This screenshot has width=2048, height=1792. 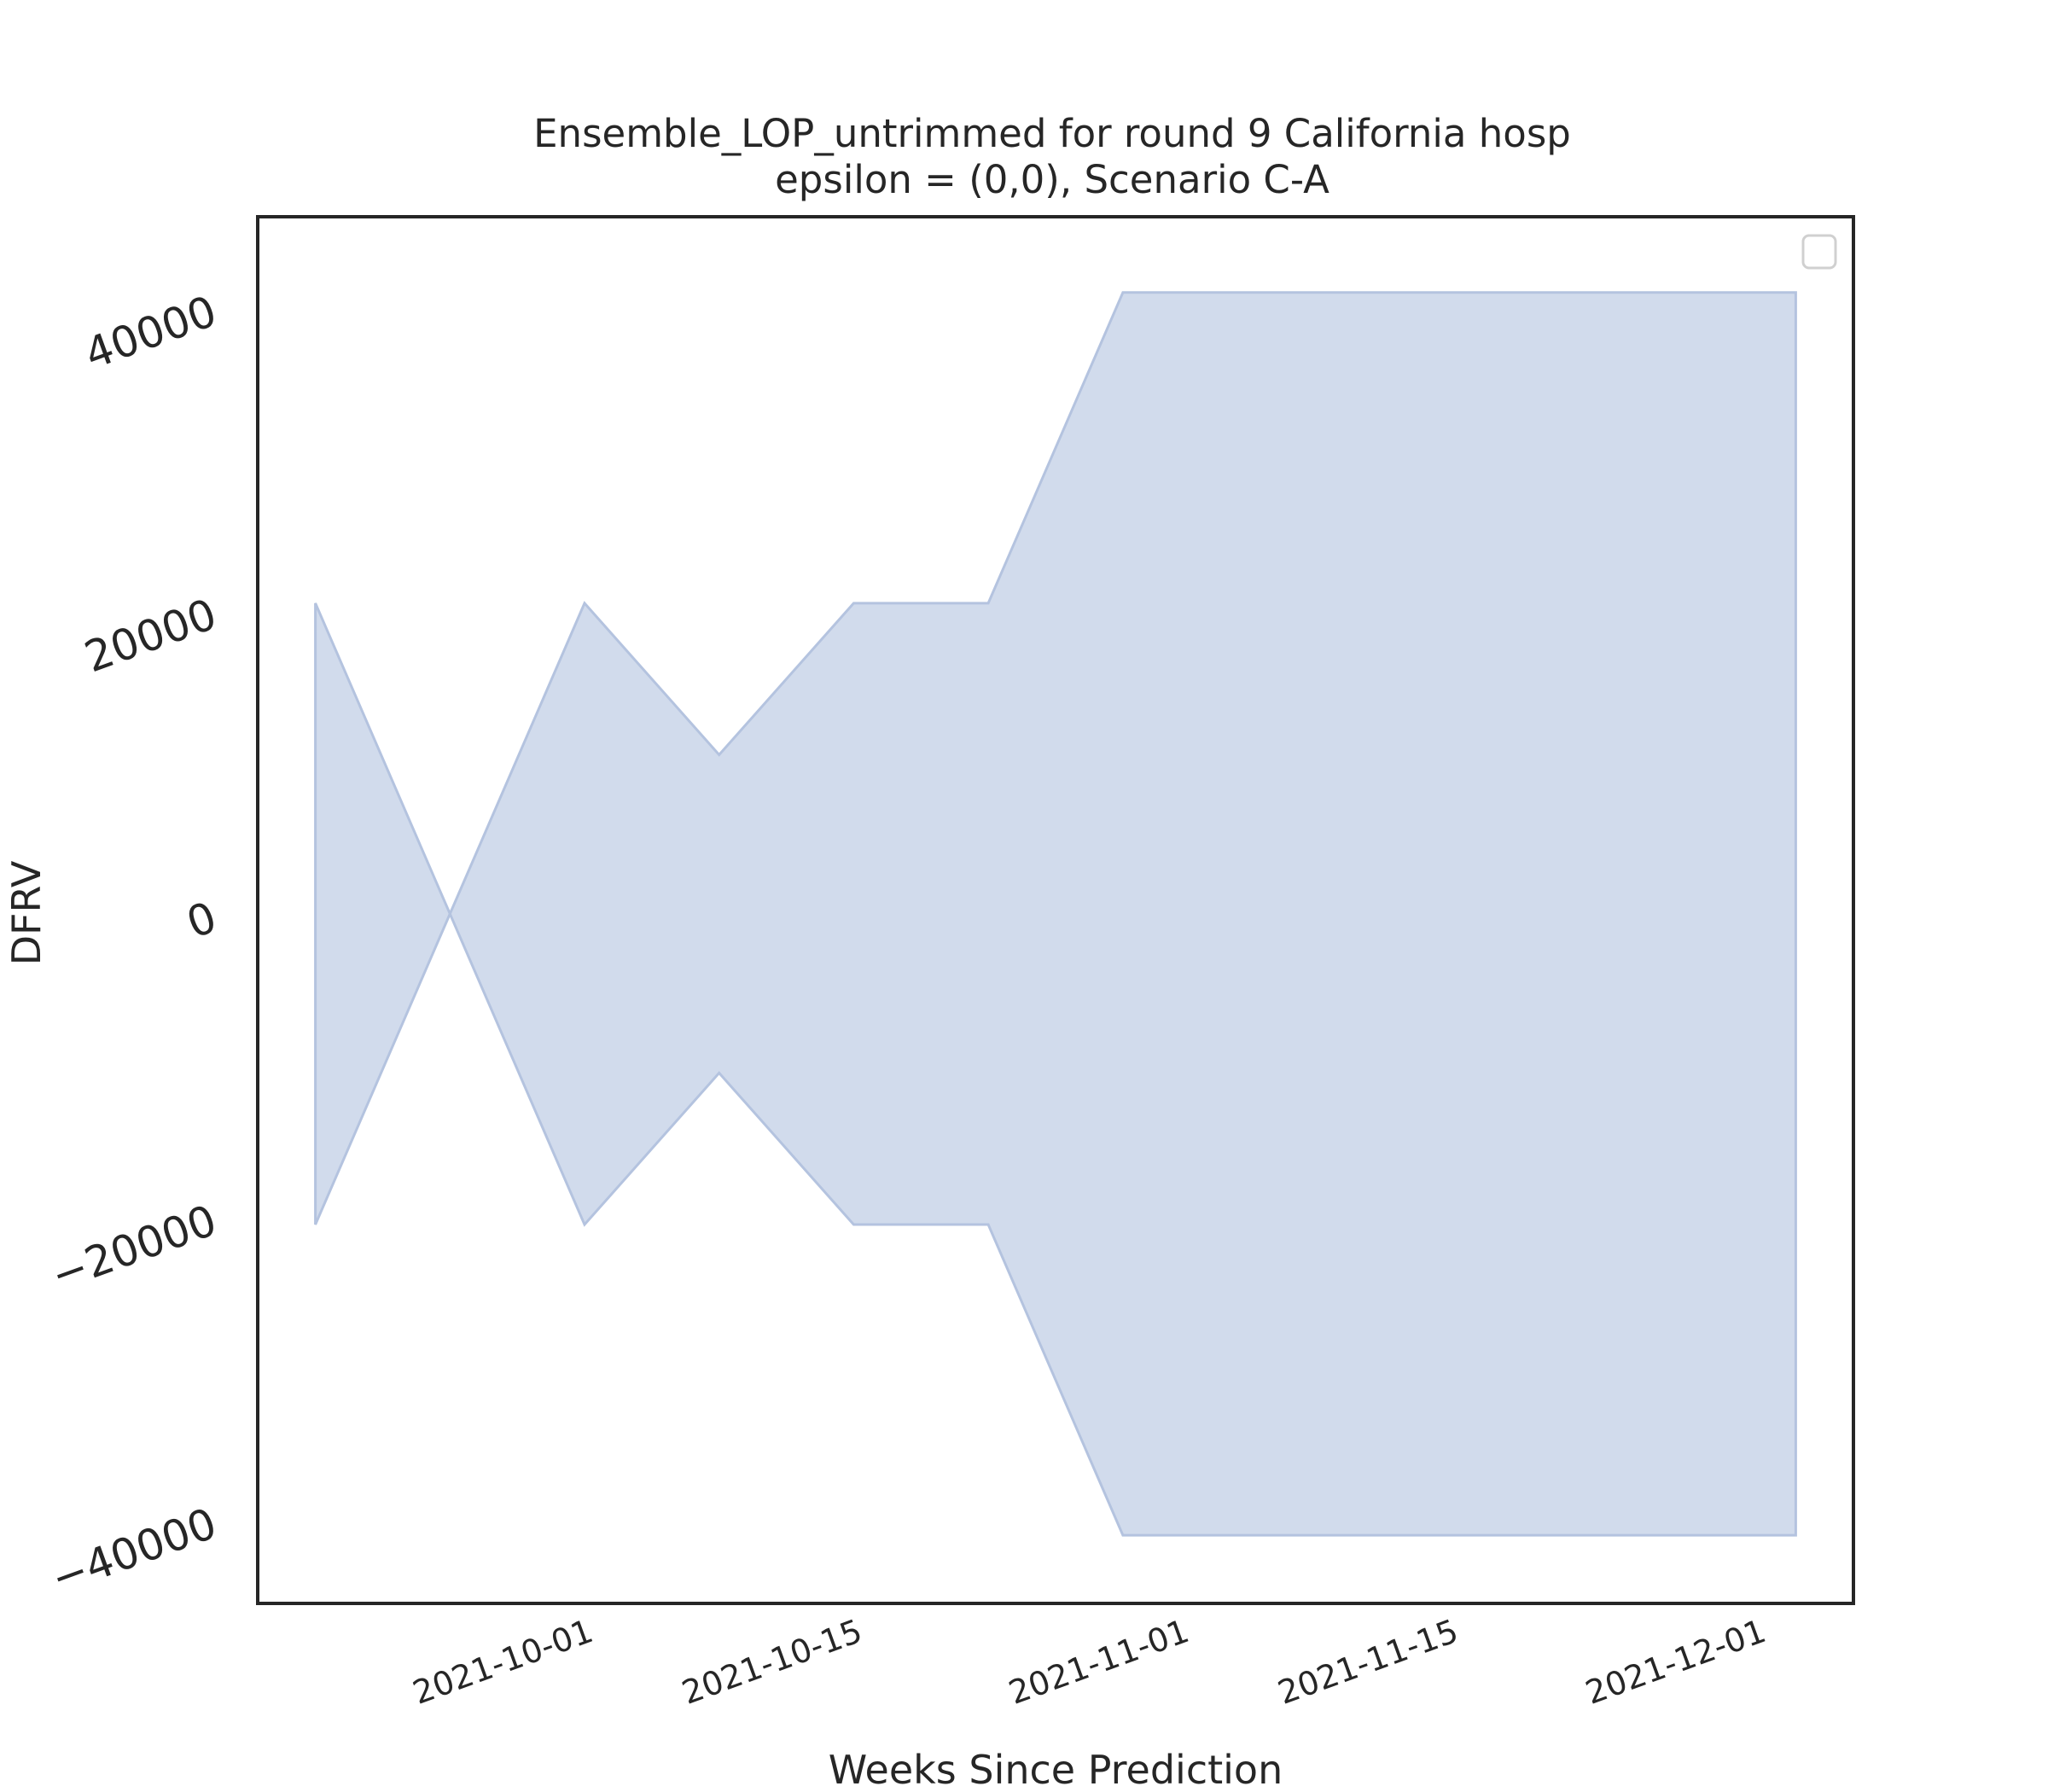 What do you see at coordinates (26, 913) in the screenshot?
I see `y-axis-label: DFRV` at bounding box center [26, 913].